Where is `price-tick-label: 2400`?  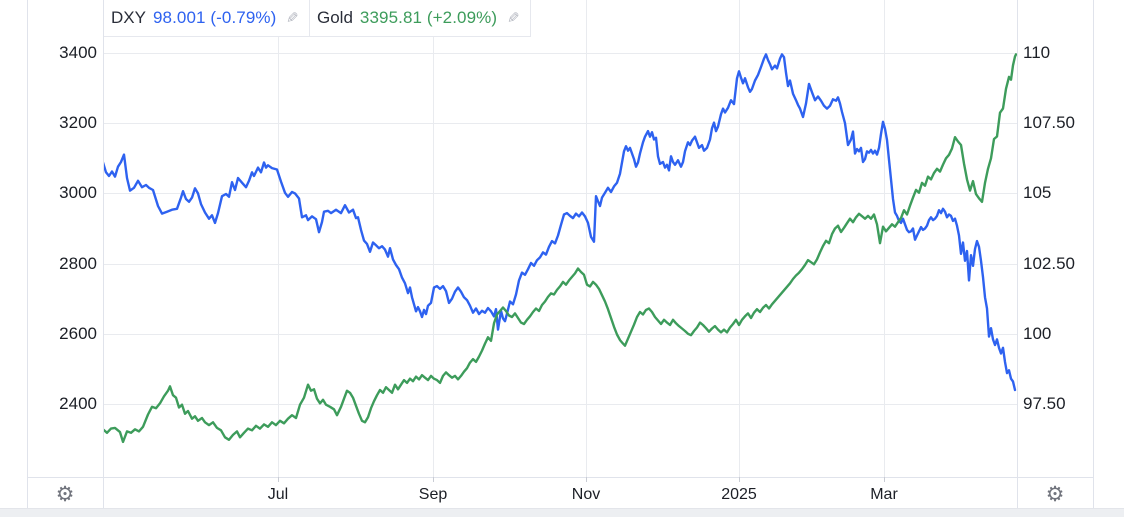
price-tick-label: 2400 is located at coordinates (78, 403).